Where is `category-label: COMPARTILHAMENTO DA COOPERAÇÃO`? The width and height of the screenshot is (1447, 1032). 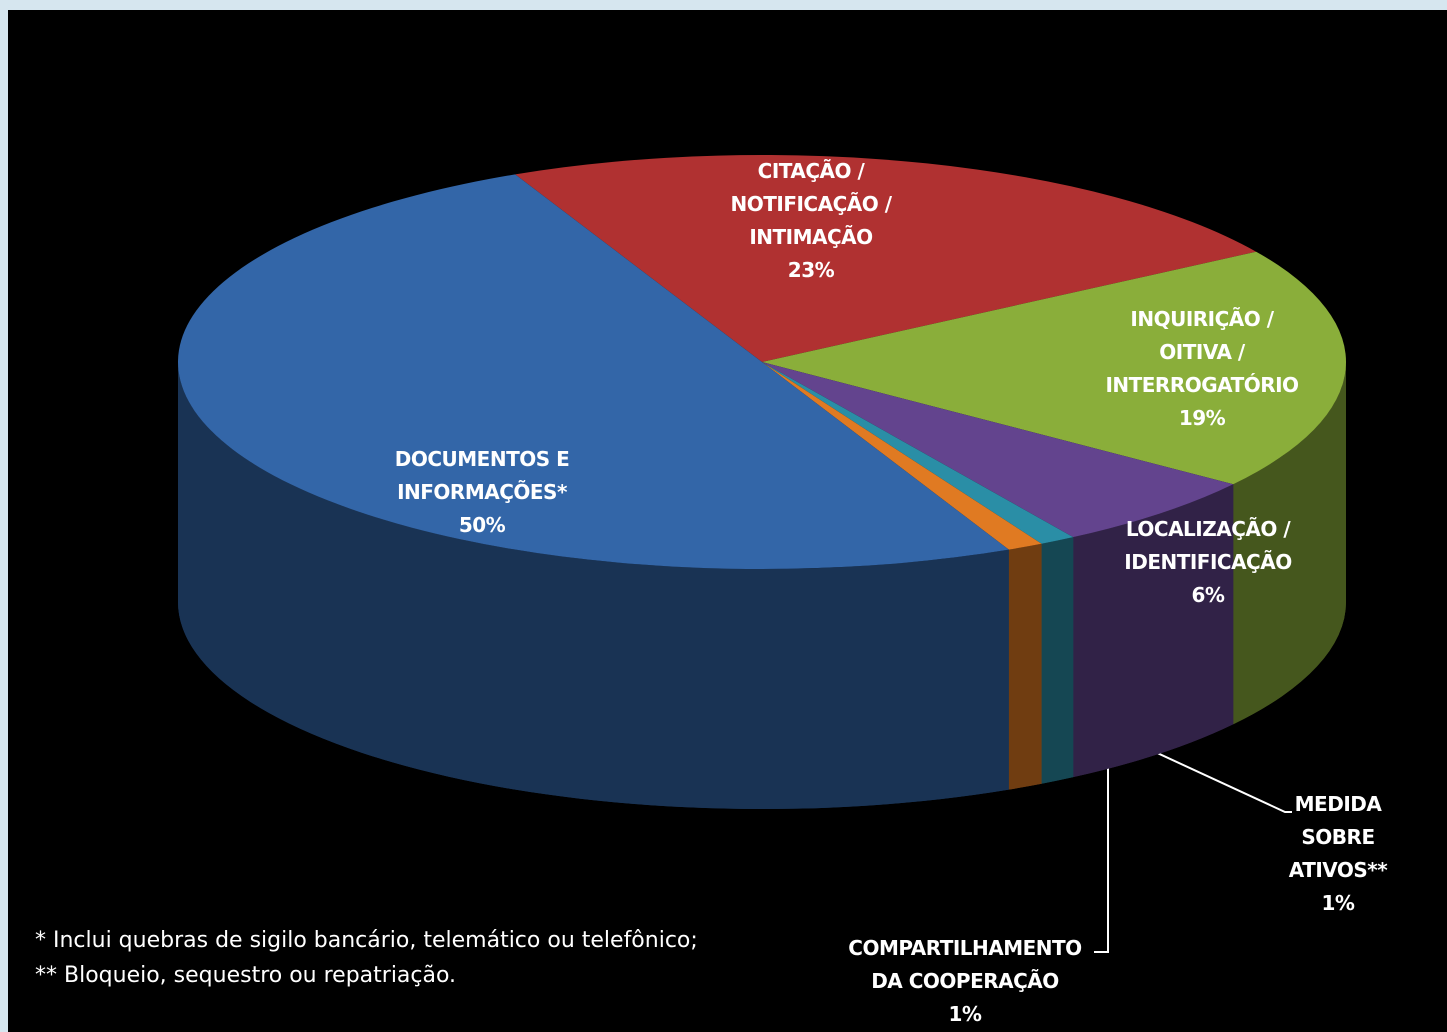 category-label: COMPARTILHAMENTO DA COOPERAÇÃO is located at coordinates (965, 964).